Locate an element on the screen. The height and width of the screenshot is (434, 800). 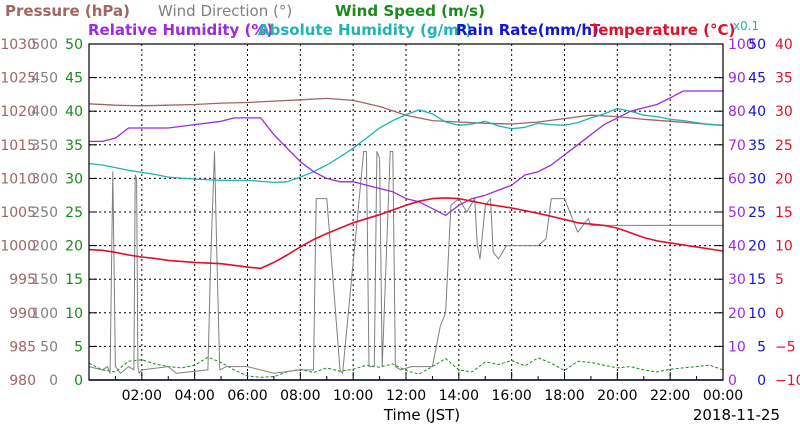
series-line-wind-speed is located at coordinates (406, 367).